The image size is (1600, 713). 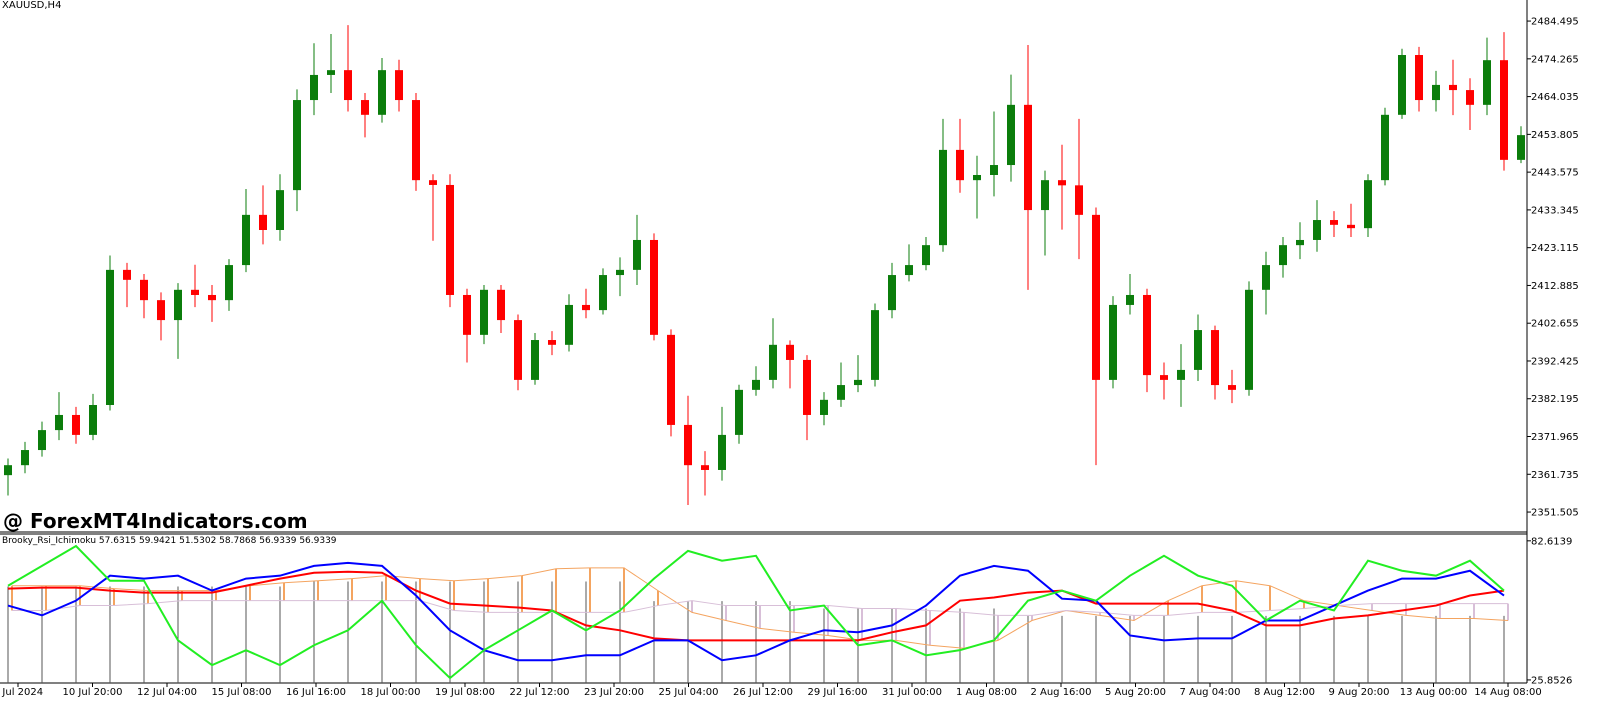 I want to click on watermark: @ ForexMT4Indicators.com, so click(x=155, y=521).